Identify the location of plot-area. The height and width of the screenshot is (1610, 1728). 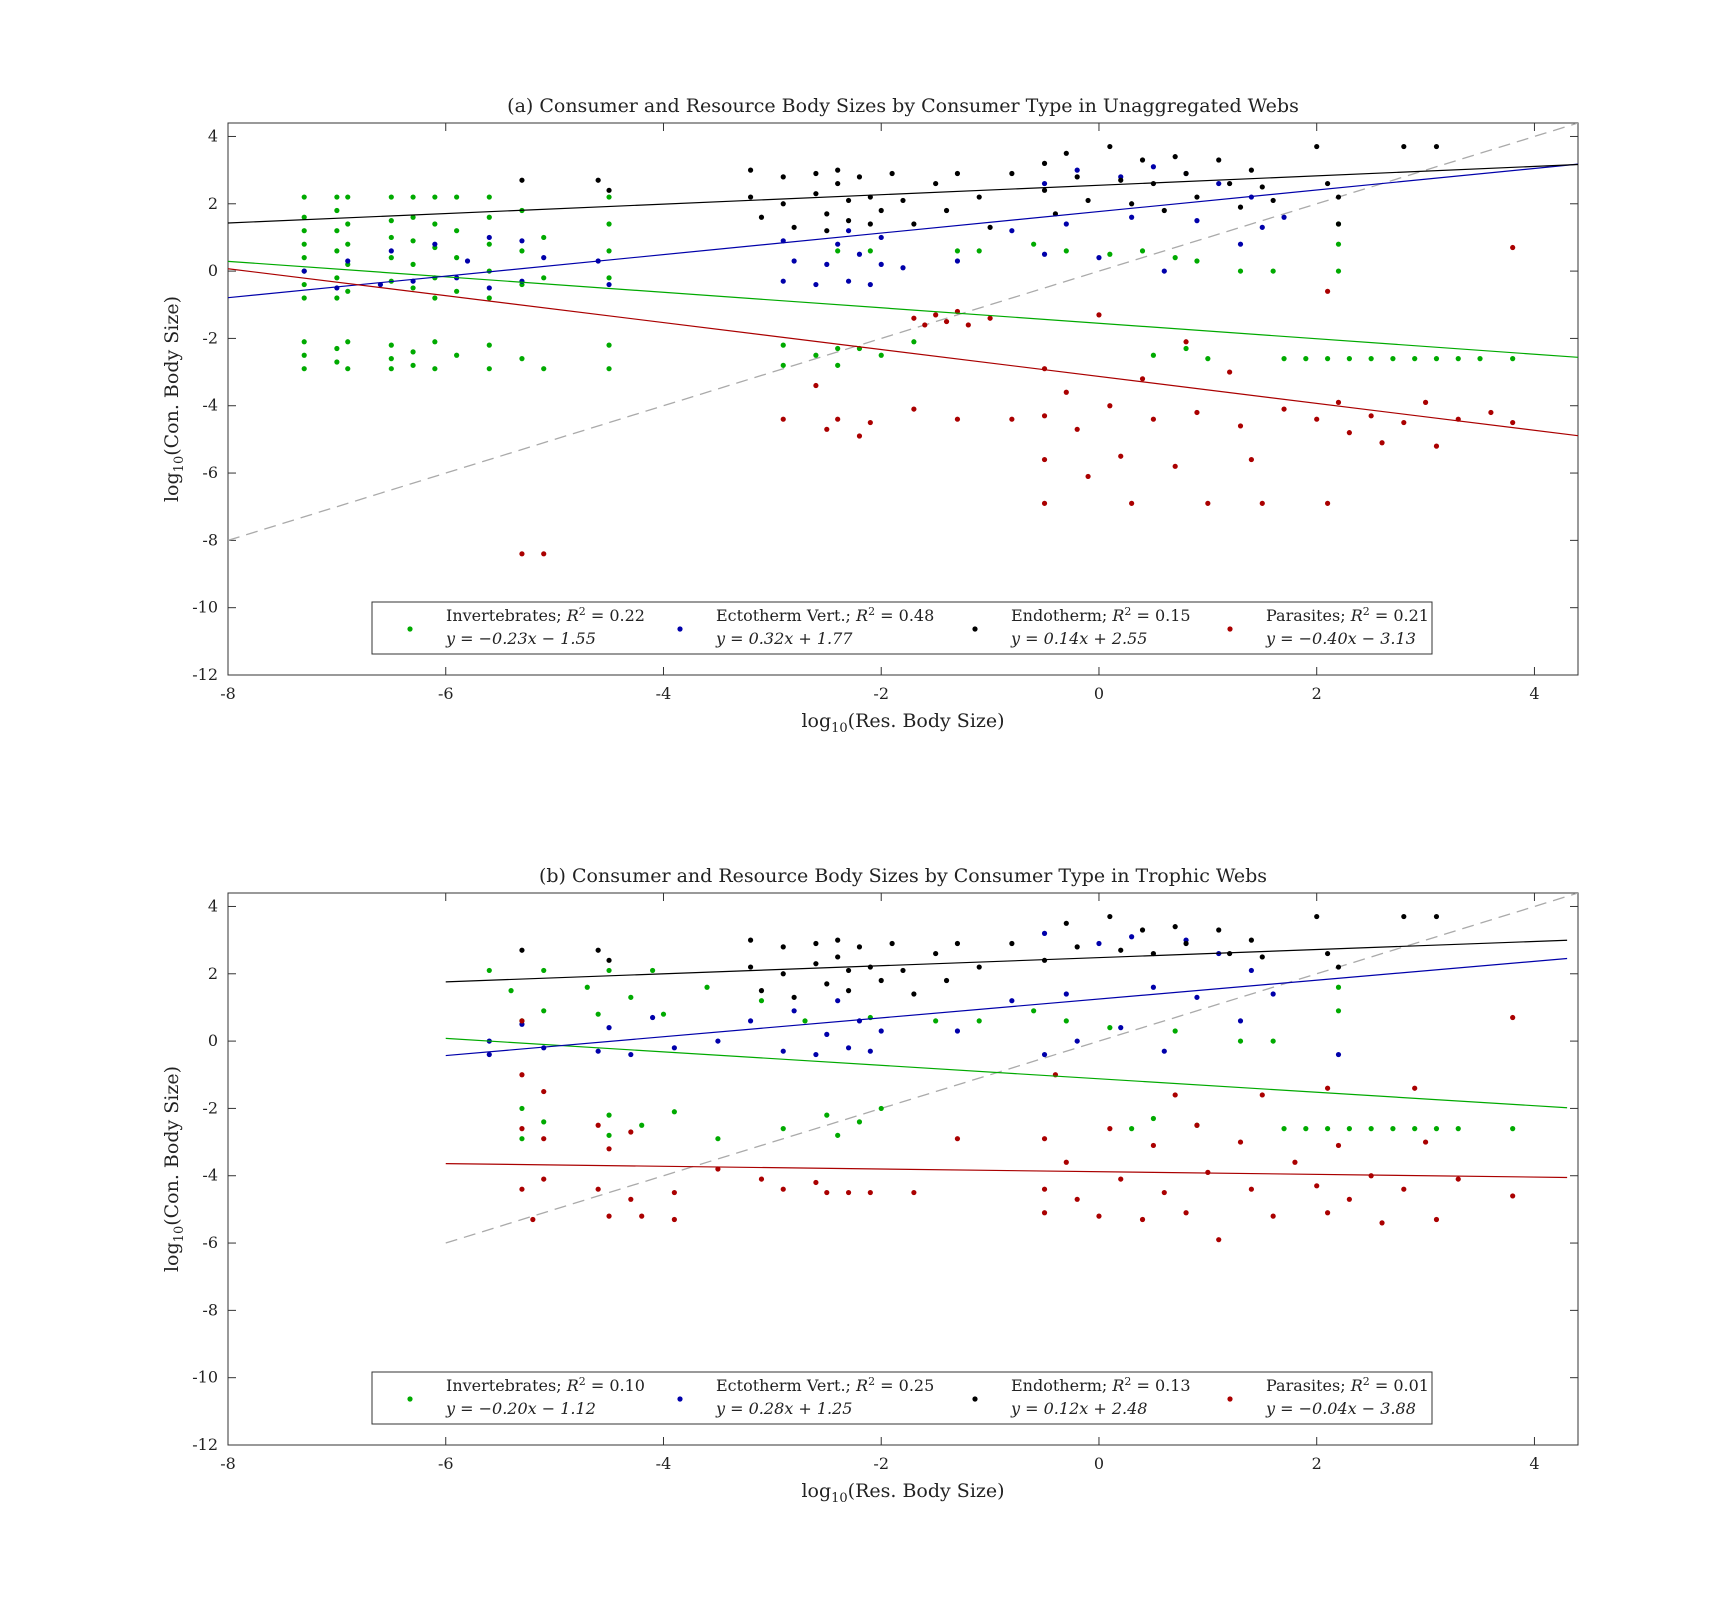
(1011, 1068).